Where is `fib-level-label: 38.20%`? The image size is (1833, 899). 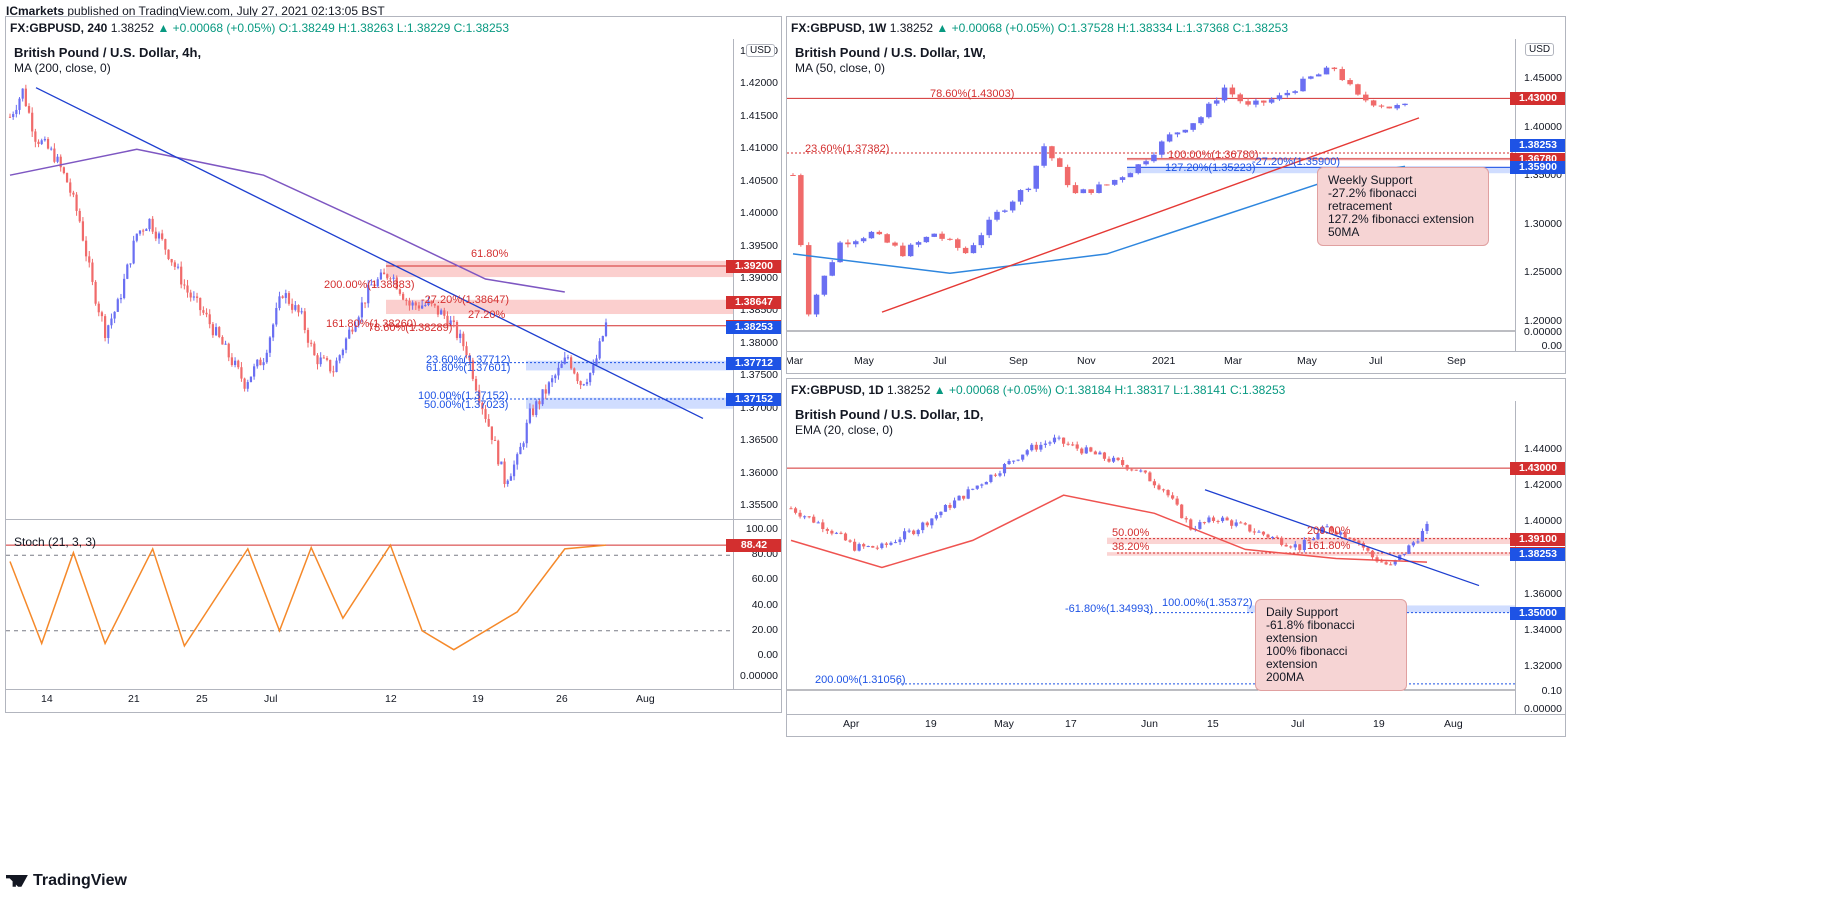 fib-level-label: 38.20% is located at coordinates (1131, 547).